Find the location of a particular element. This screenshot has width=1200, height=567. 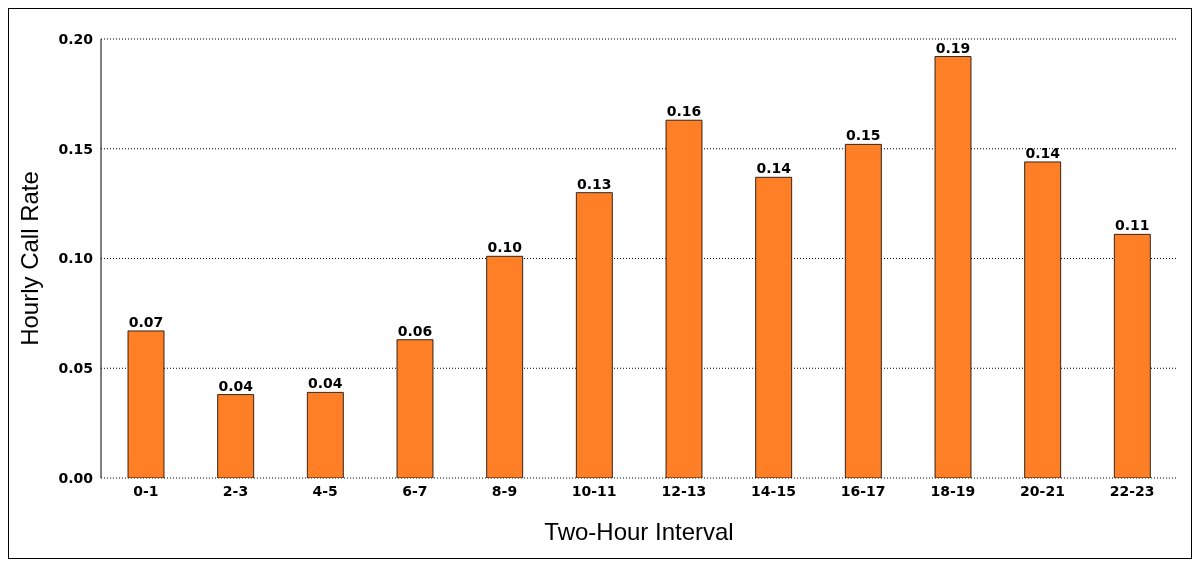

data-label: 0.07 is located at coordinates (146, 321).